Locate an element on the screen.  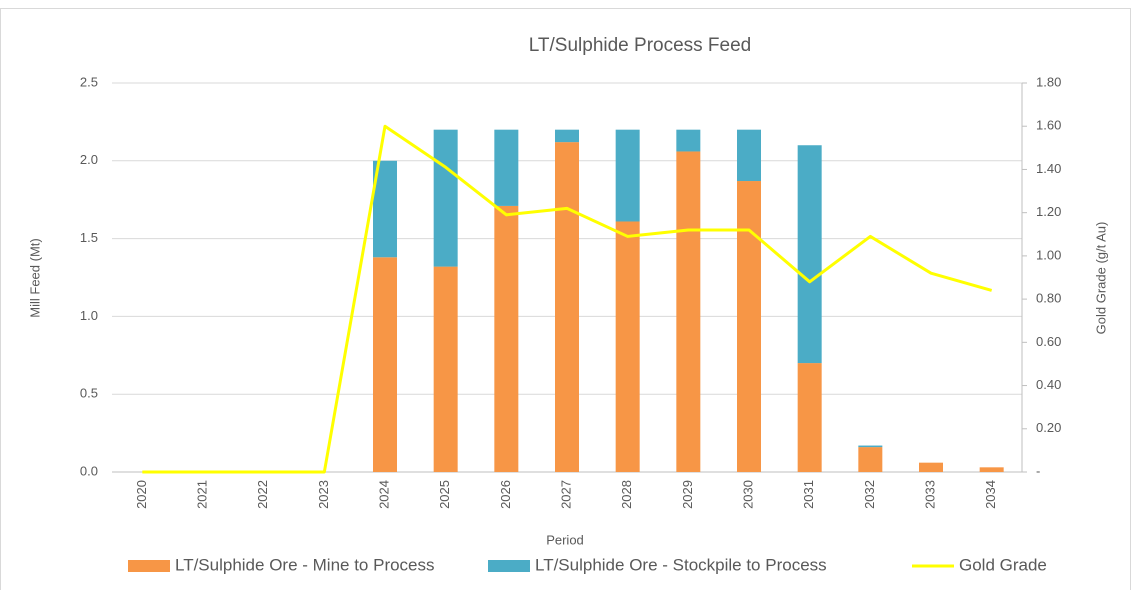
y-tick-label: 1.5 is located at coordinates (89, 237).